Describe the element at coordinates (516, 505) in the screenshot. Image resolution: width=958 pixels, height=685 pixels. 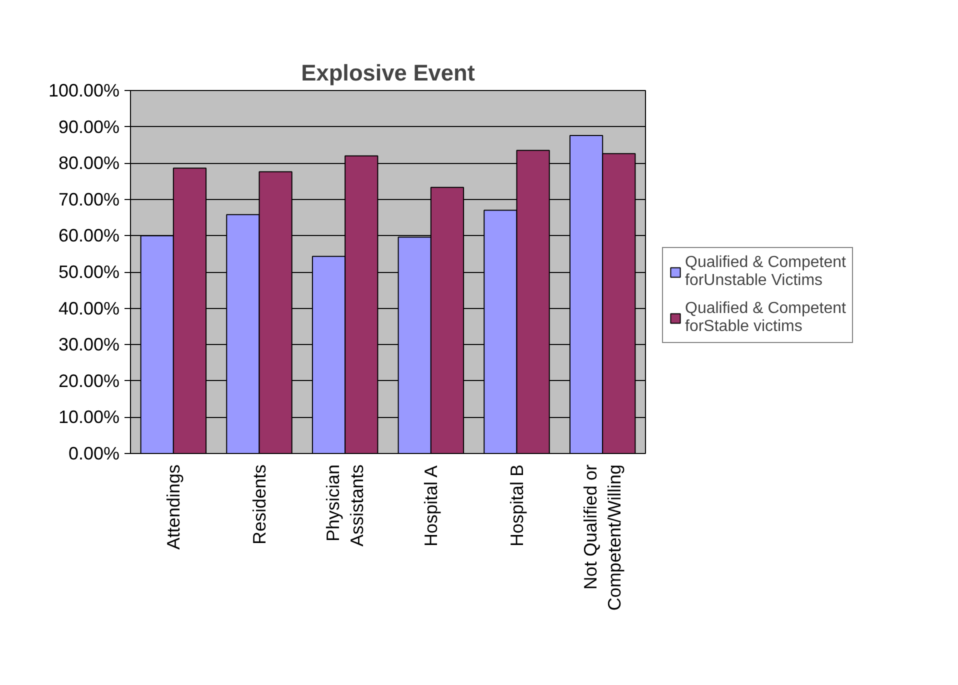
I see `x-tick-label: Hospital B` at that location.